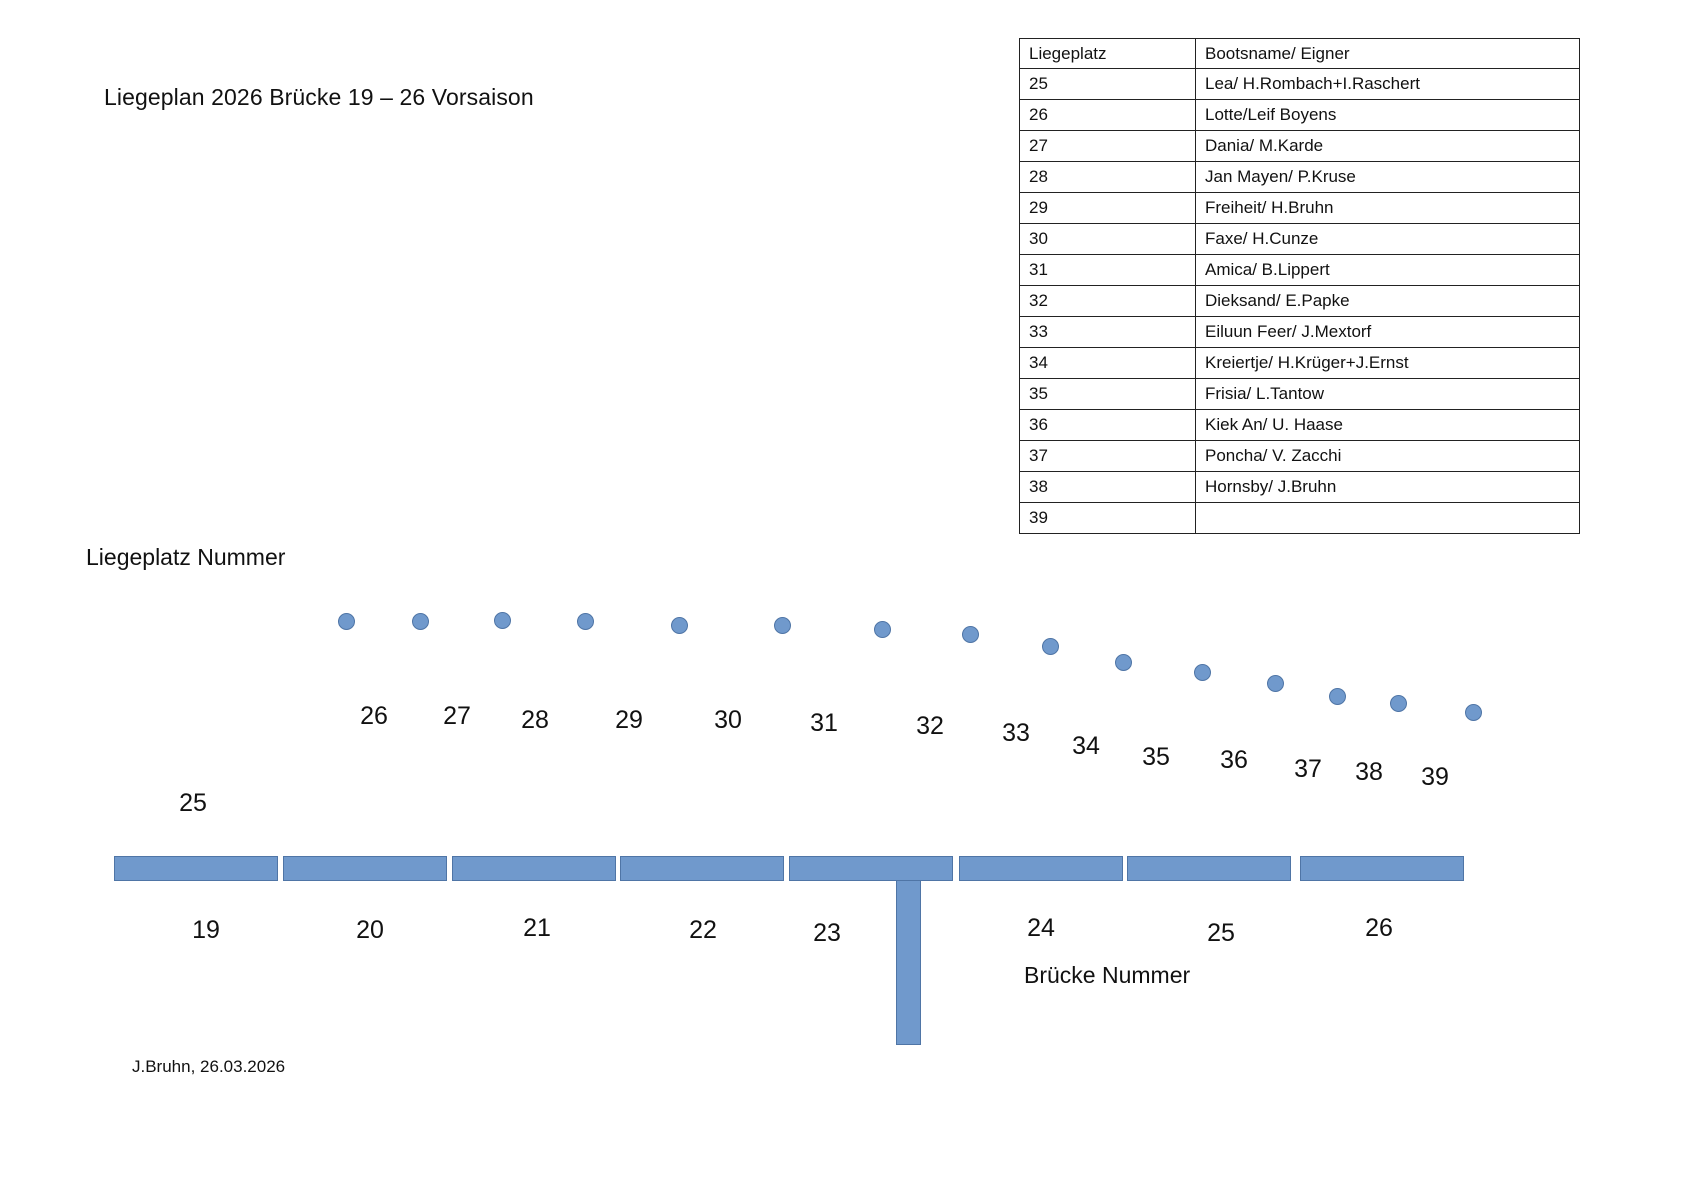  Describe the element at coordinates (1308, 769) in the screenshot. I see `berth-number-label: 37` at that location.